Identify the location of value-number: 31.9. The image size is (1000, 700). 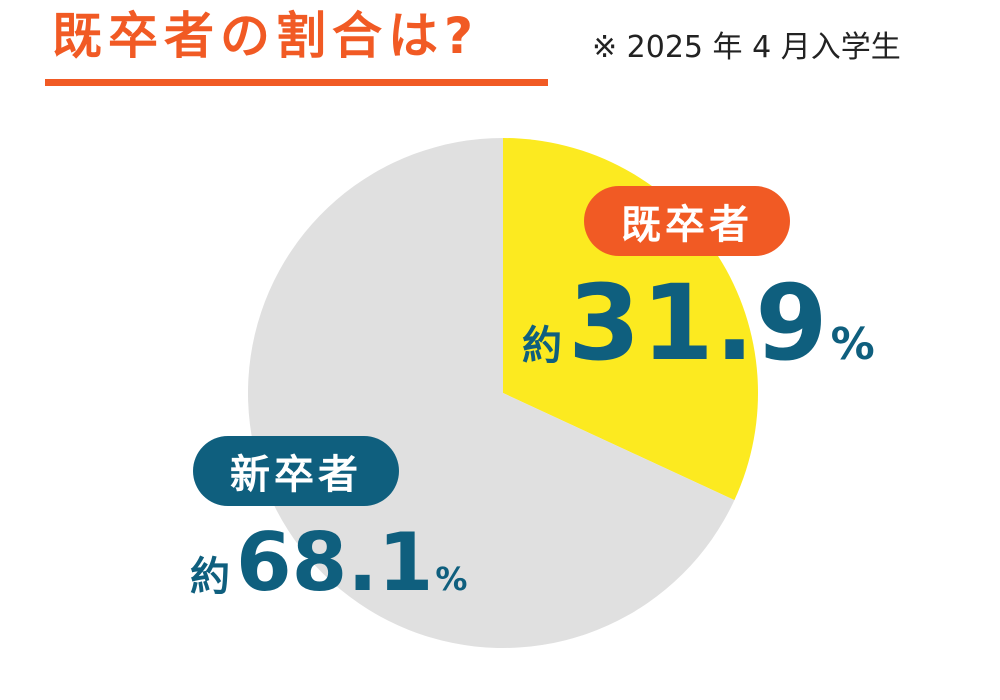
(698, 323).